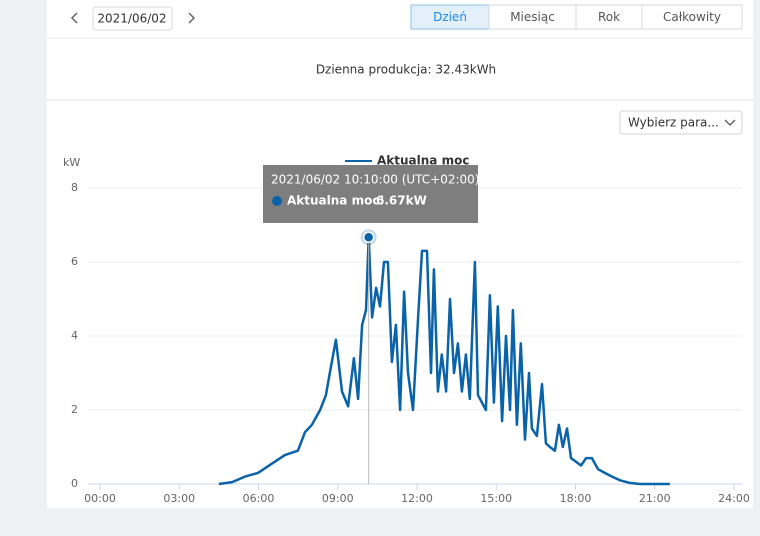 The image size is (760, 536). I want to click on y-tick-label: 6, so click(74, 261).